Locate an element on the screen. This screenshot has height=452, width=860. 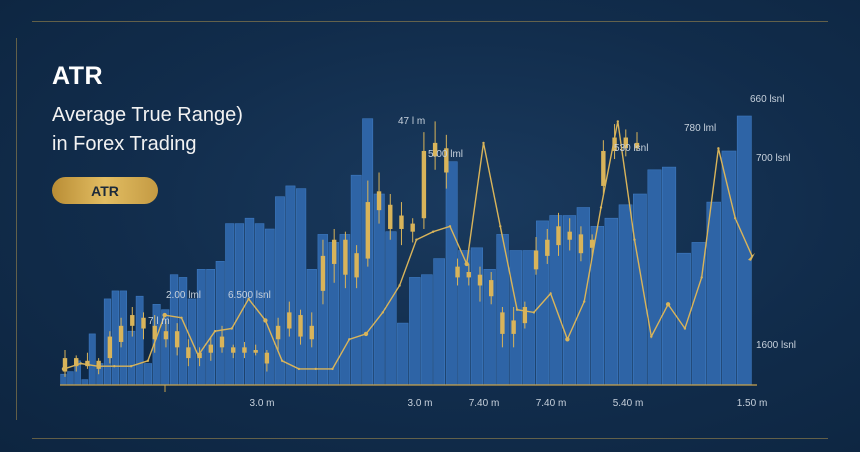
annotation-label: 5.00 lml is located at coordinates (445, 154).